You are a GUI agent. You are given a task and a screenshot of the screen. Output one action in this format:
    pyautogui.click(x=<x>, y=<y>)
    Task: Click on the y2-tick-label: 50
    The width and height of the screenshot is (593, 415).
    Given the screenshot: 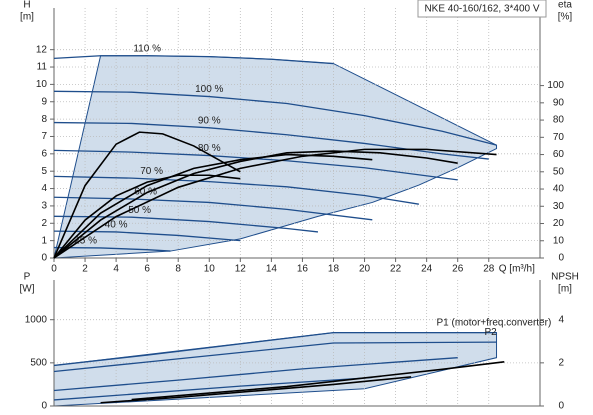 What is the action you would take?
    pyautogui.click(x=559, y=171)
    